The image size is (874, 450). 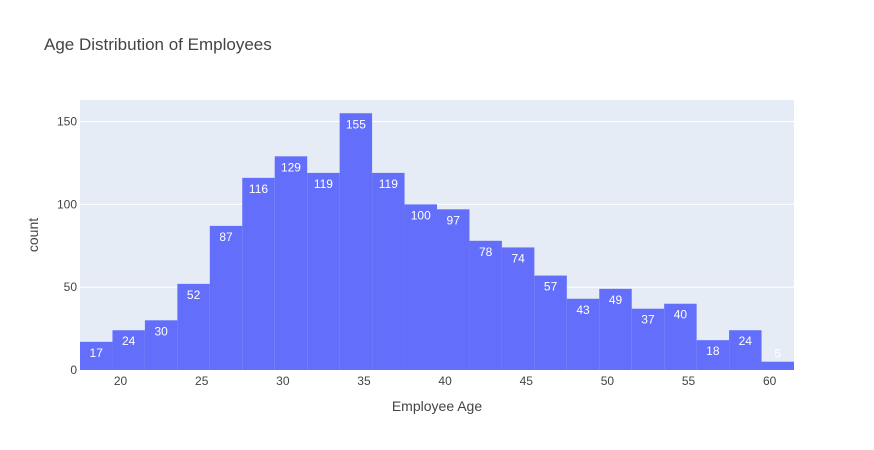 I want to click on bar-value-label: 5, so click(x=777, y=354).